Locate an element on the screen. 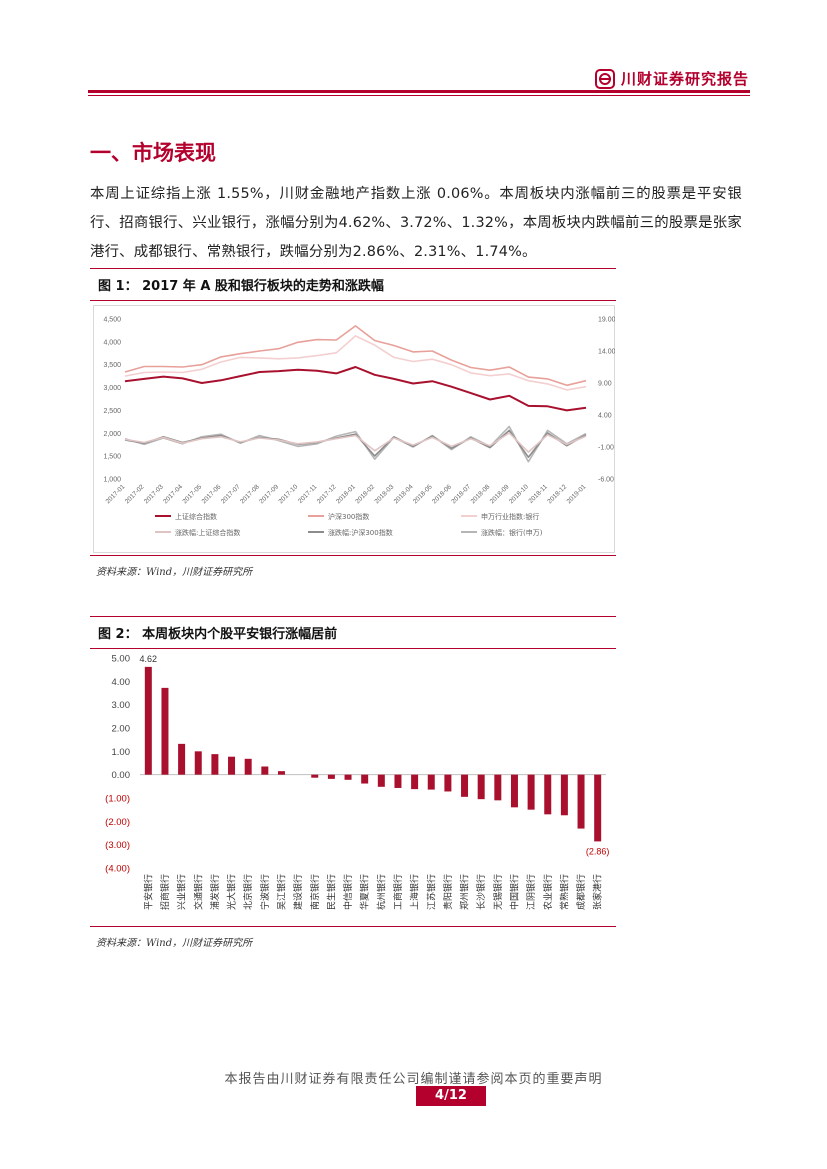 Image resolution: width=827 pixels, height=1169 pixels. figure2-x-category-label: 江阴银行 is located at coordinates (531, 892).